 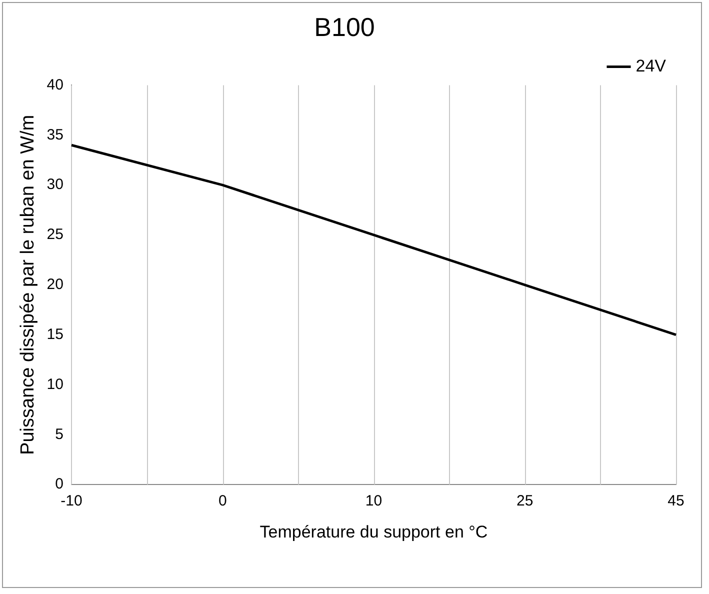 What do you see at coordinates (55, 334) in the screenshot?
I see `y-tick-label: 15` at bounding box center [55, 334].